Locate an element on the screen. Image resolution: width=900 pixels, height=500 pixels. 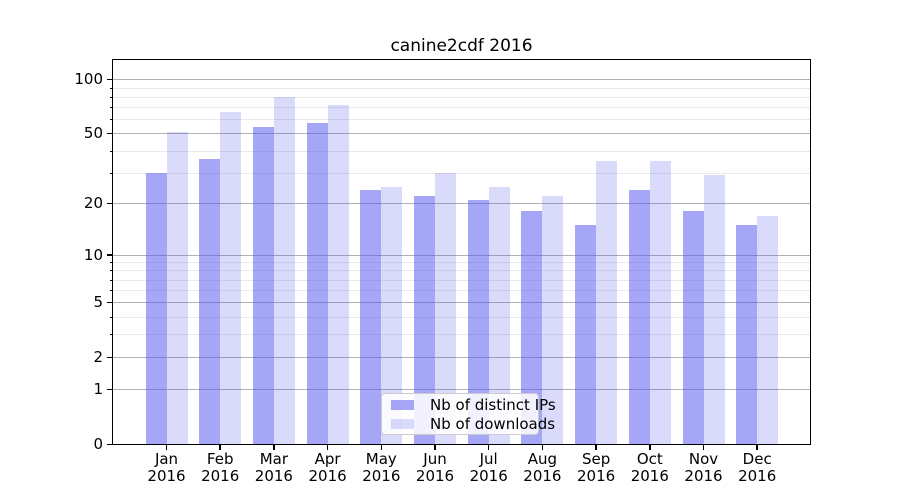
x-tick-label: Dec 2016 is located at coordinates (757, 468).